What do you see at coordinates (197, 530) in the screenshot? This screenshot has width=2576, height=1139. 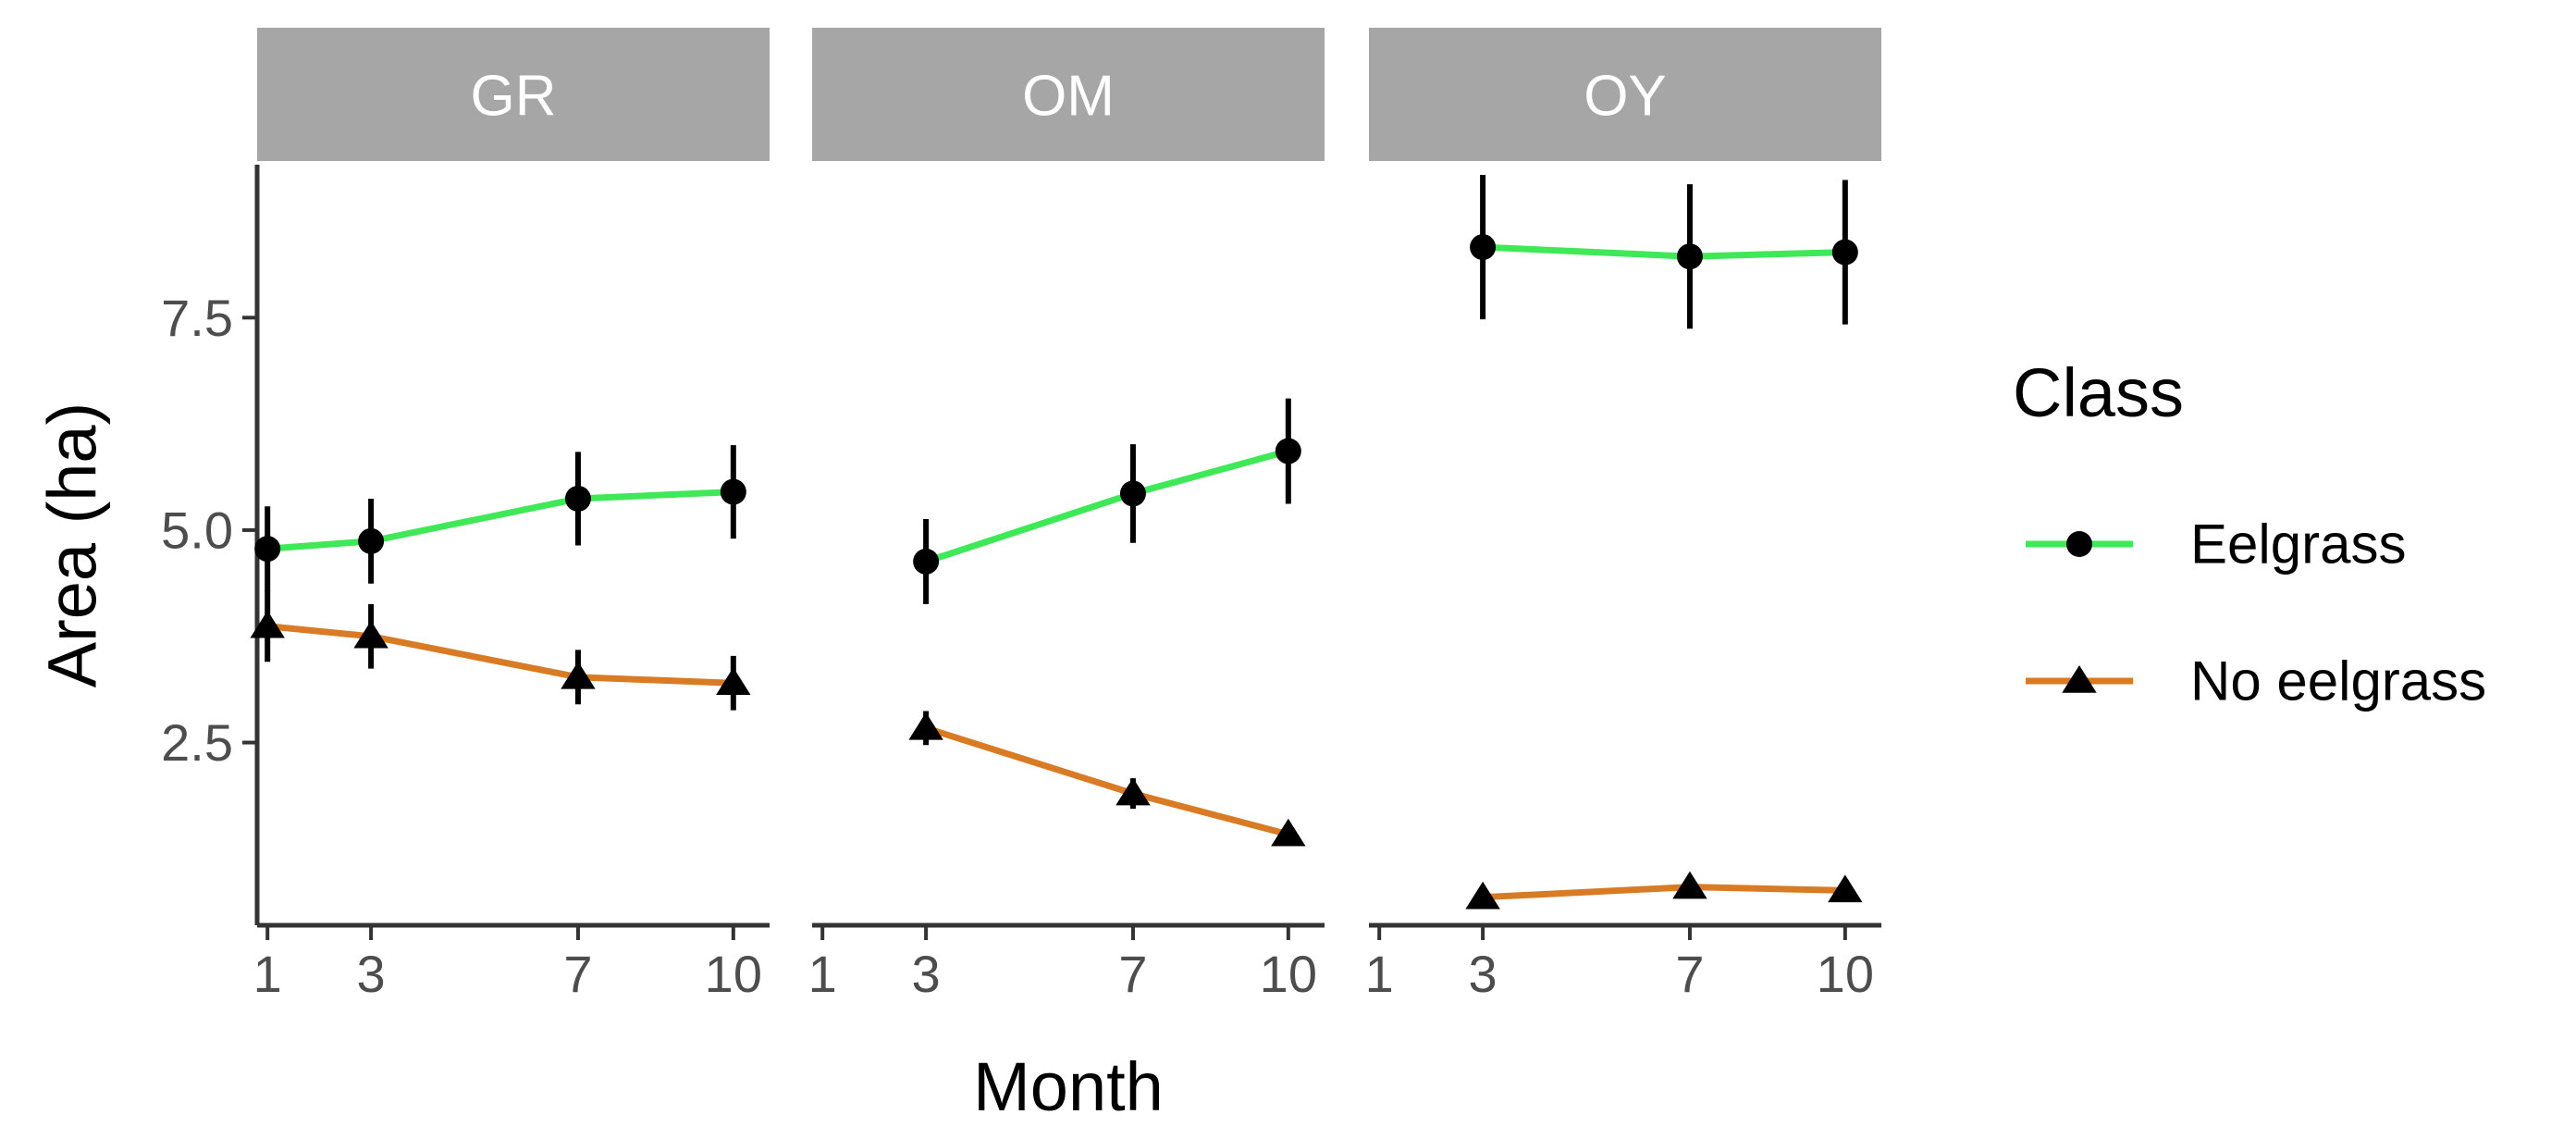 I see `y-tick-label: 5.0` at bounding box center [197, 530].